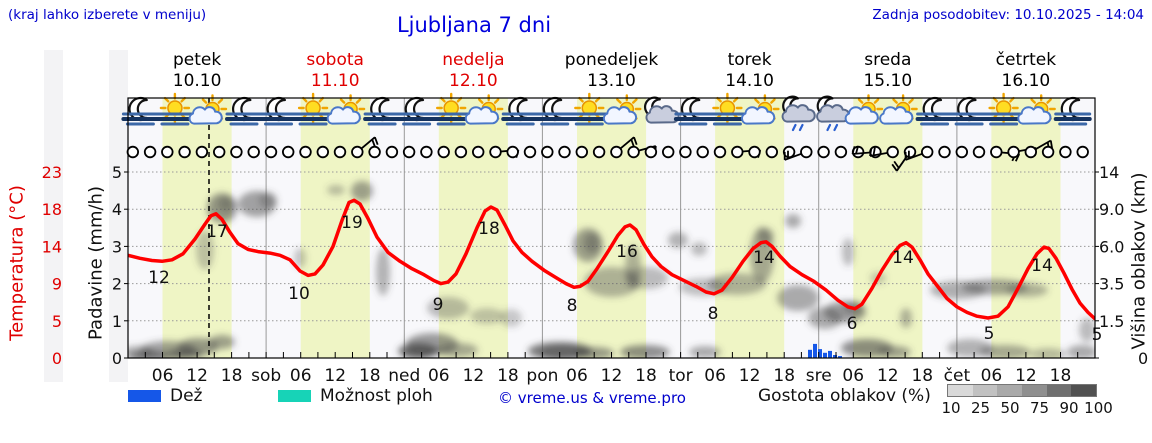  What do you see at coordinates (117, 321) in the screenshot?
I see `precip-axis-tick: 1` at bounding box center [117, 321].